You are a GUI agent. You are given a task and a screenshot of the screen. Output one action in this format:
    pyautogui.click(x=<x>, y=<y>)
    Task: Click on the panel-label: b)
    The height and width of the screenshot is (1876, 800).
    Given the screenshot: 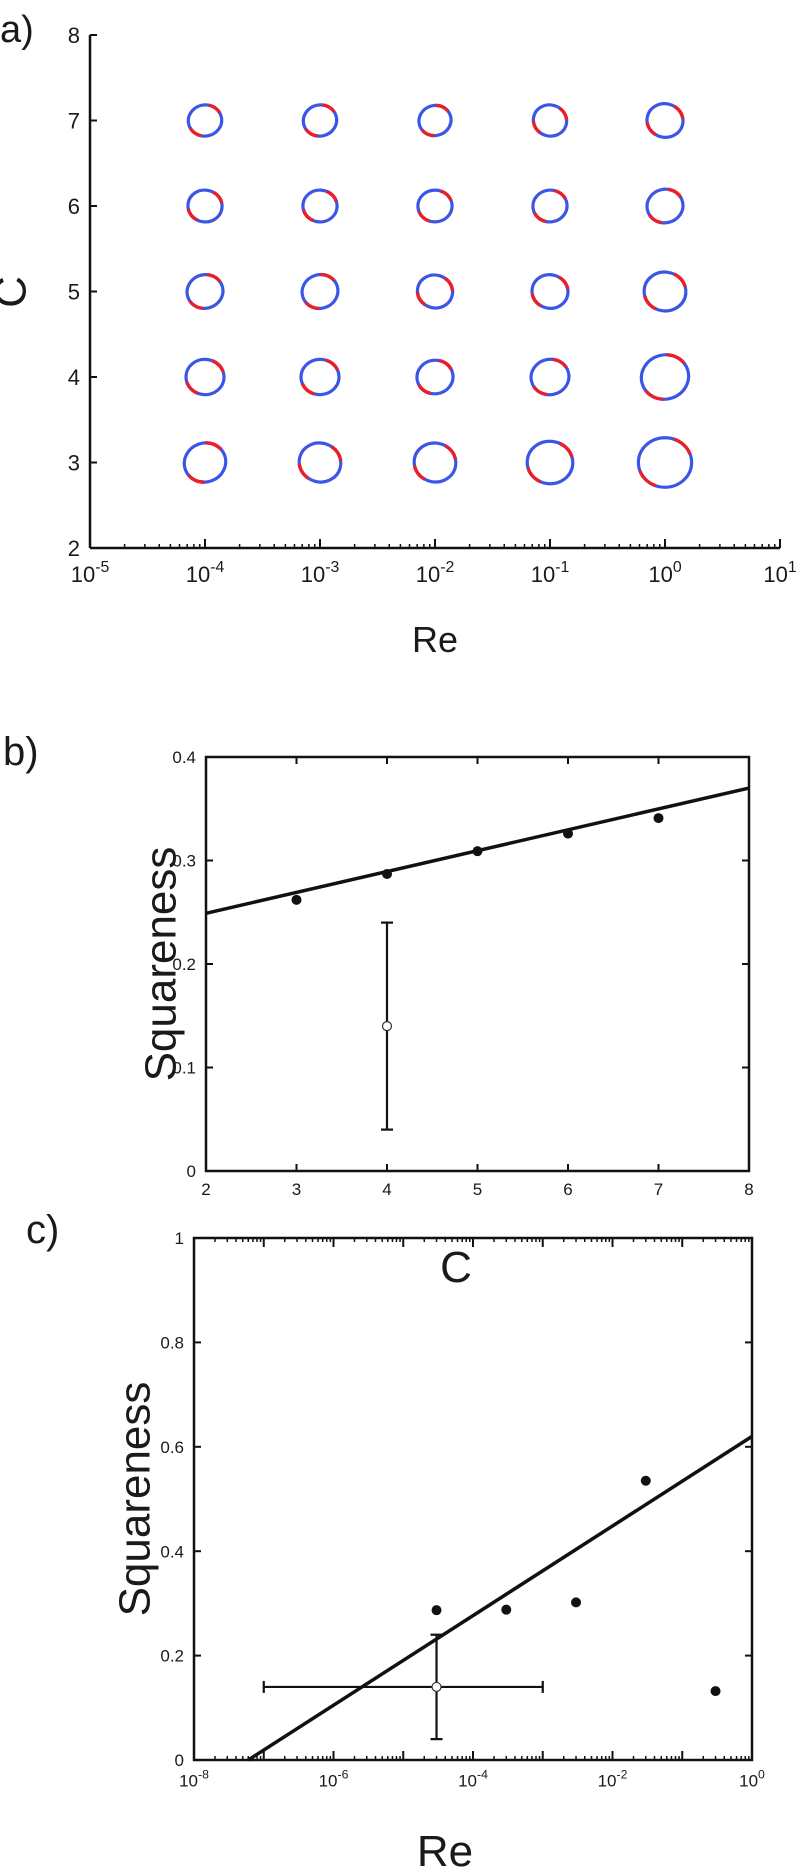 What is the action you would take?
    pyautogui.click(x=21, y=752)
    